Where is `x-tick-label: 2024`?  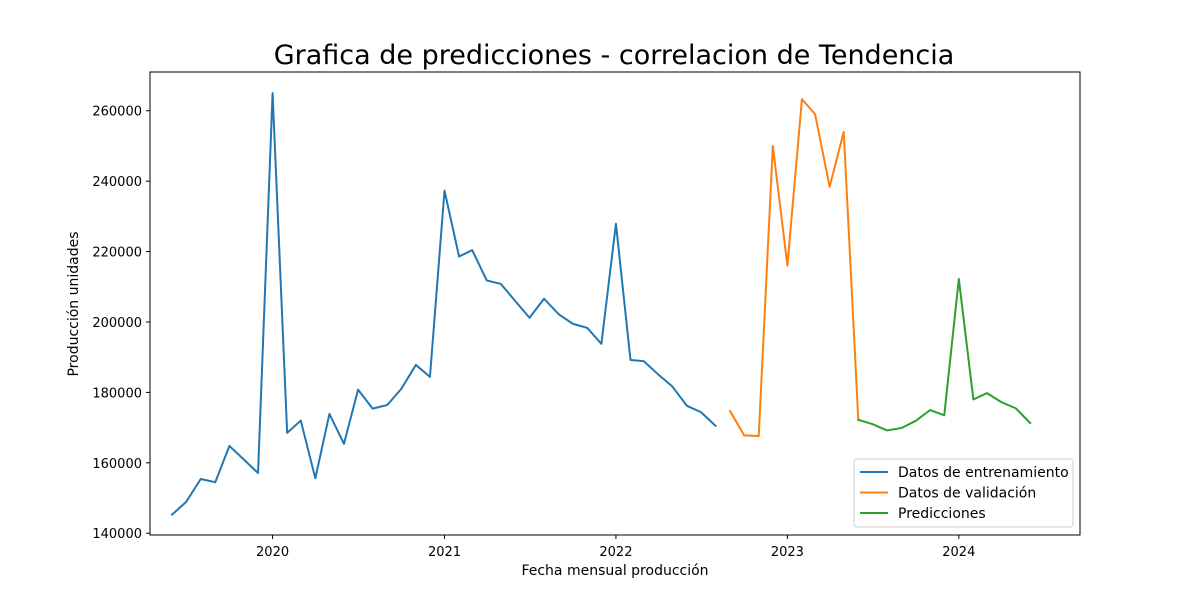 x-tick-label: 2024 is located at coordinates (958, 552).